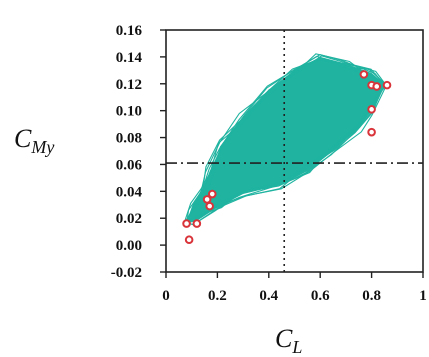  Describe the element at coordinates (126, 273) in the screenshot. I see `y-tick-label: -0.02` at that location.